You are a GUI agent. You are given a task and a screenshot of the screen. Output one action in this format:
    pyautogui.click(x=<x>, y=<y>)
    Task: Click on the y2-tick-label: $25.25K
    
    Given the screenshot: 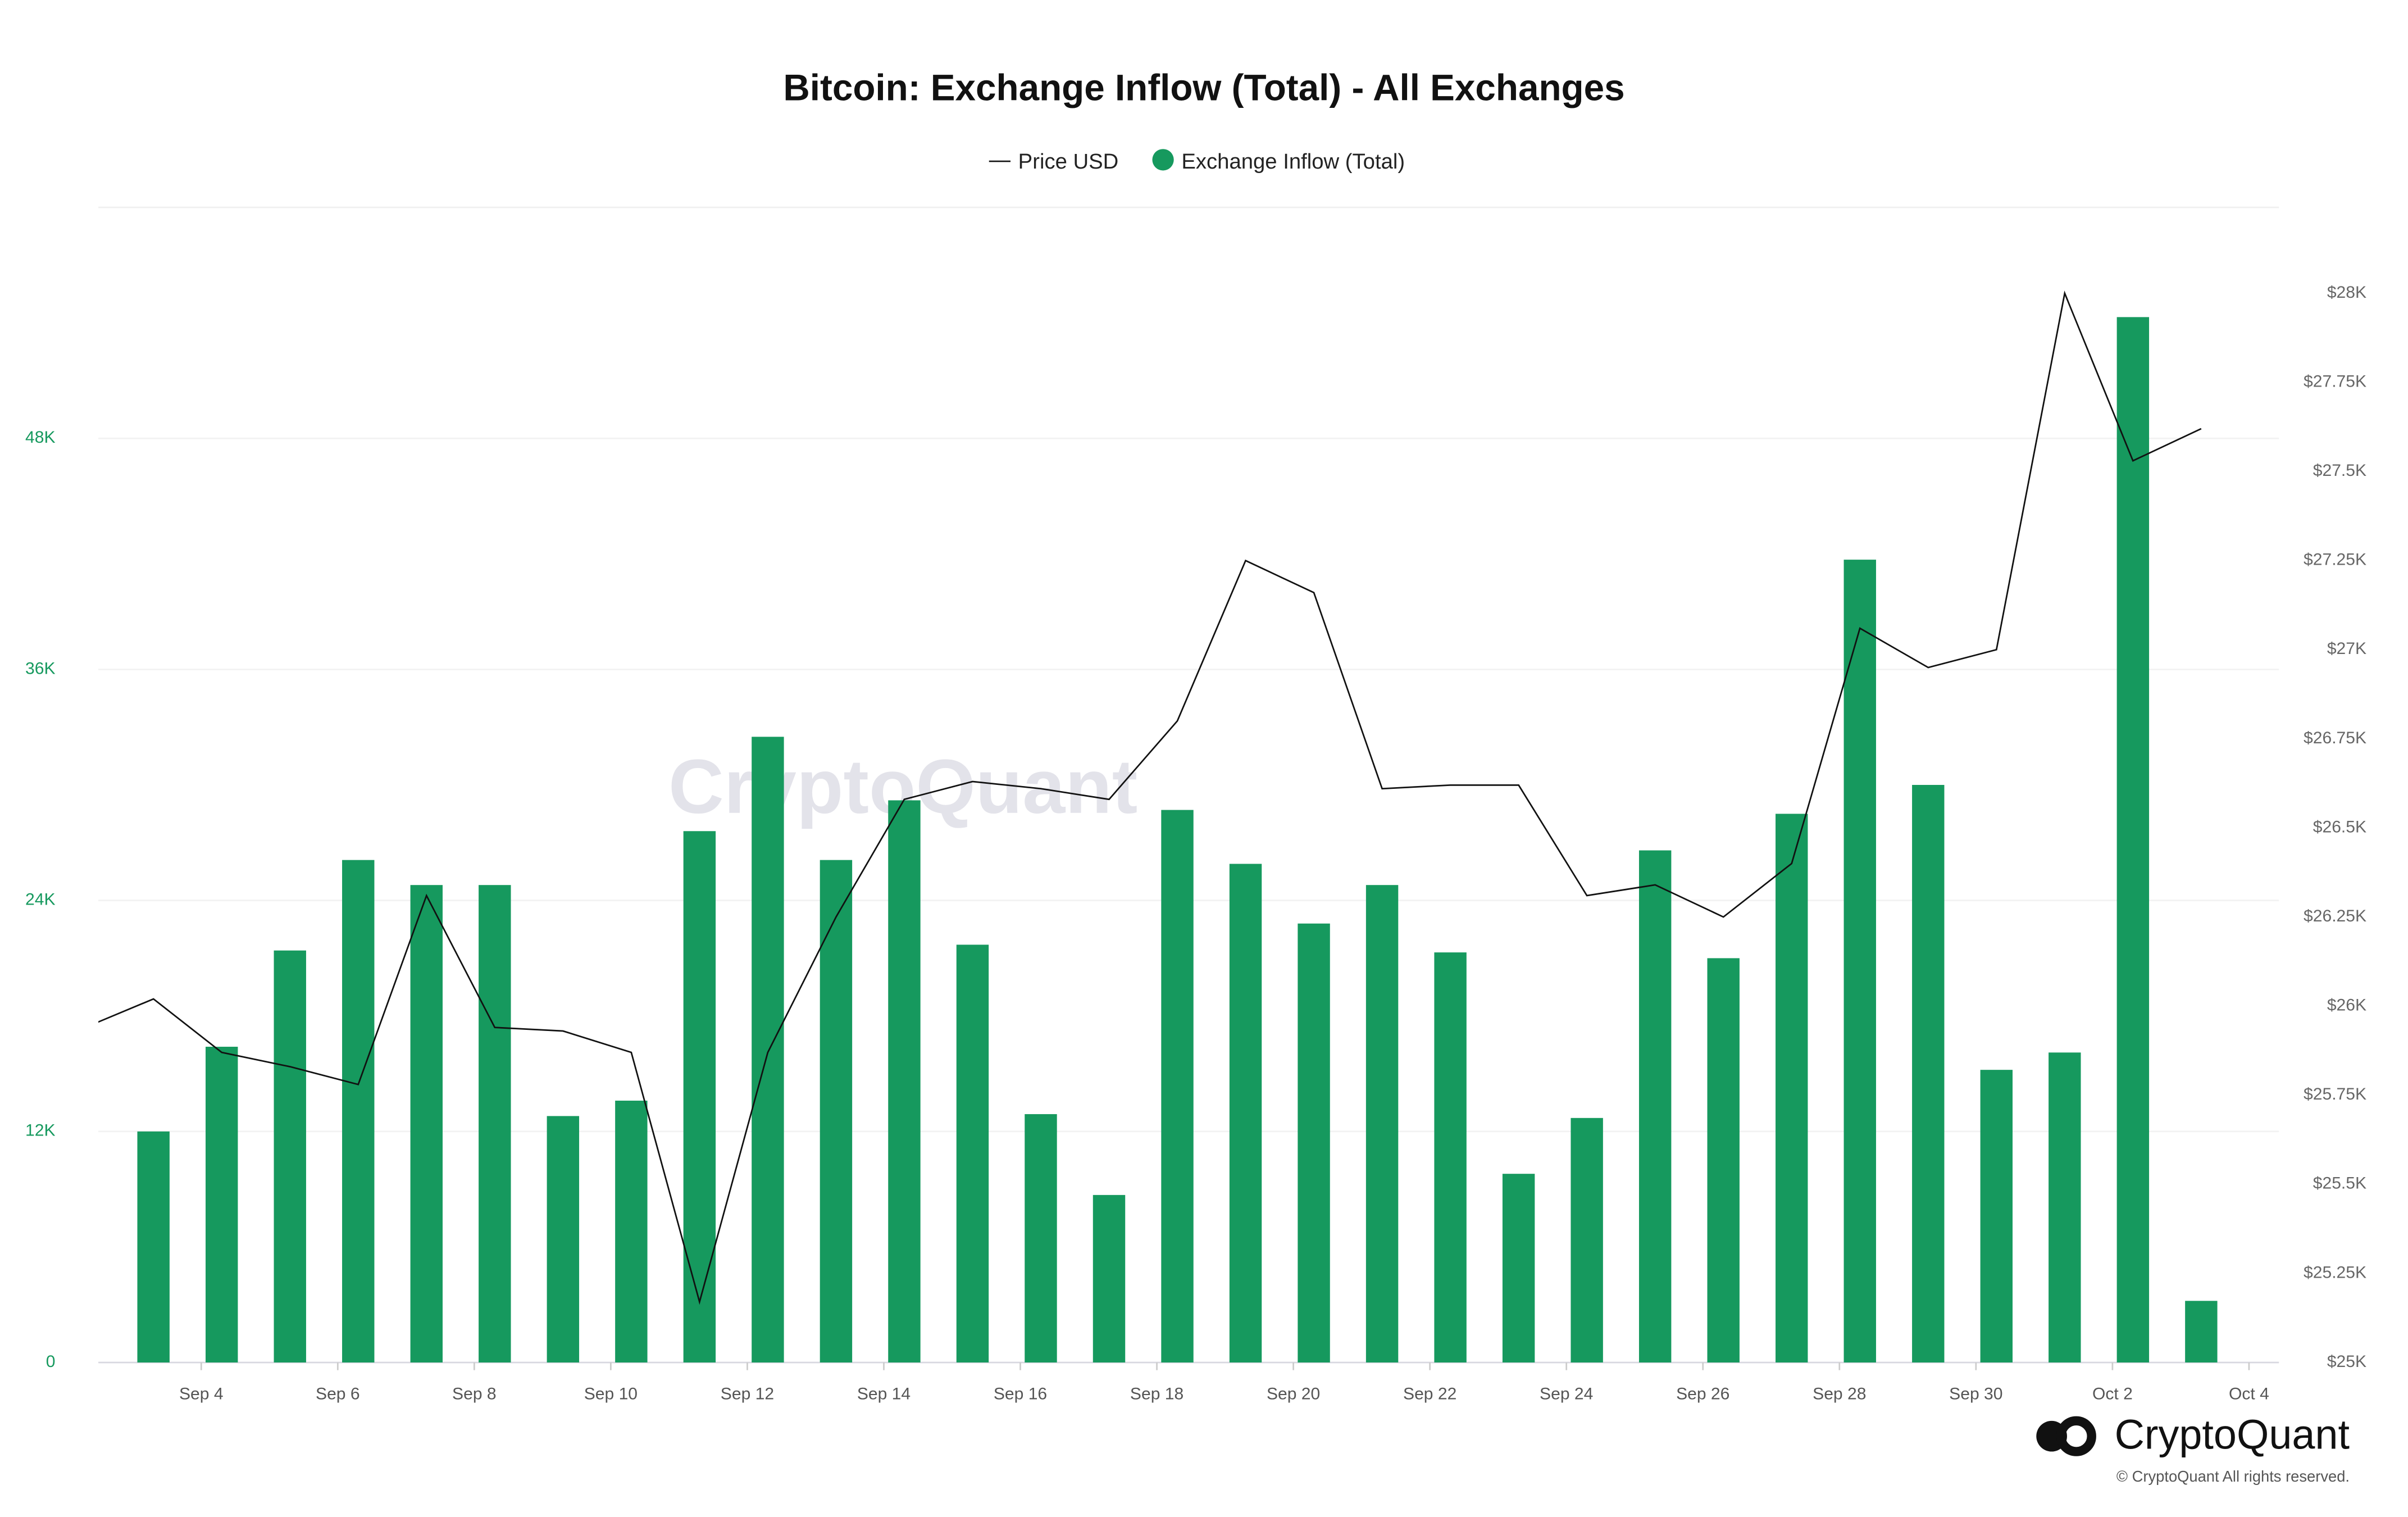 What is the action you would take?
    pyautogui.click(x=2335, y=1272)
    